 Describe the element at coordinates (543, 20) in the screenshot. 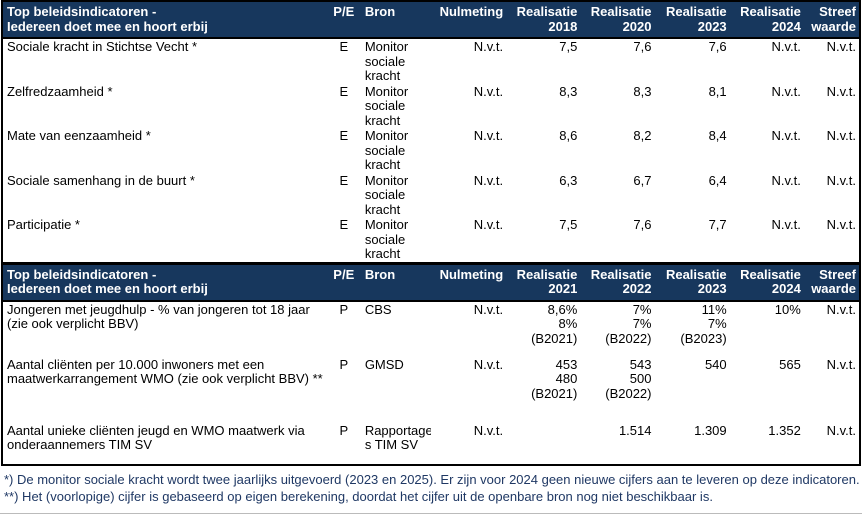

I see `column-header: Realisatie 2018` at that location.